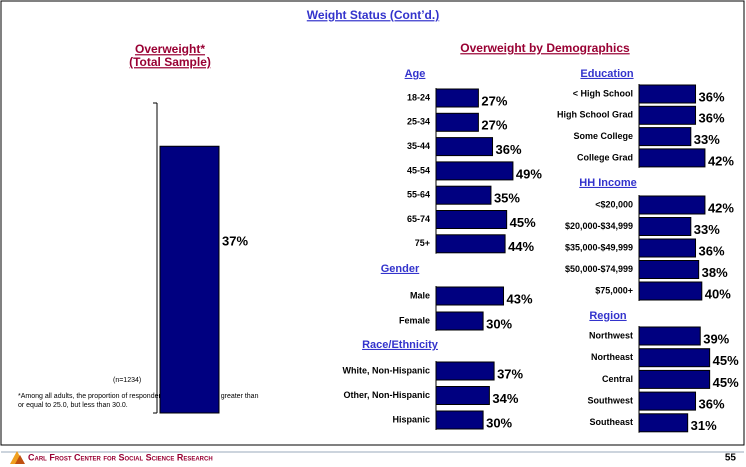 The image size is (746, 467). Describe the element at coordinates (418, 219) in the screenshot. I see `category-label: 65-74` at that location.